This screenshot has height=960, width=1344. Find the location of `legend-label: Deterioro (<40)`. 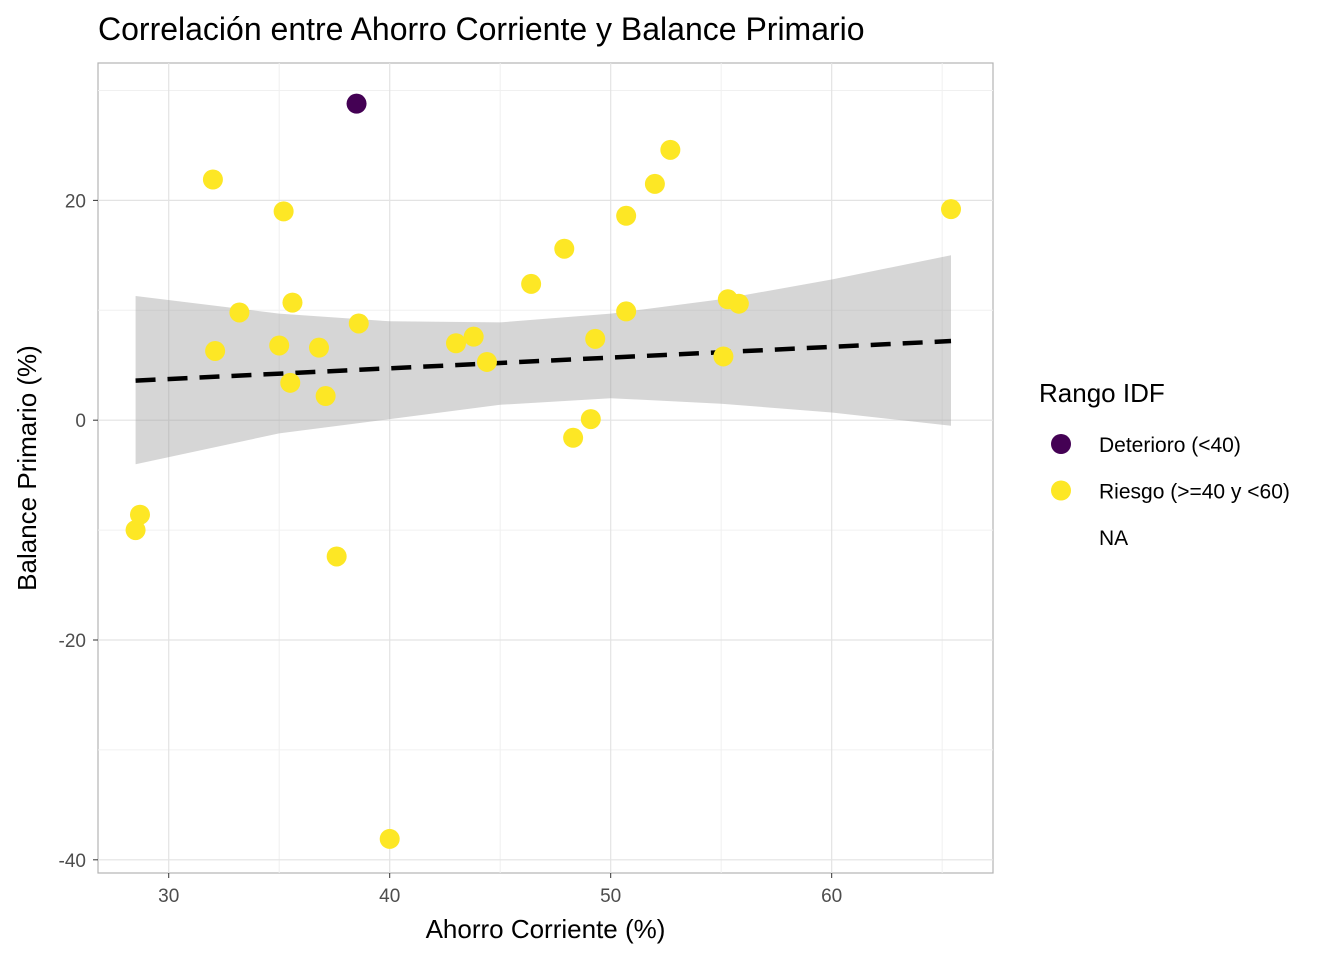

legend-label: Deterioro (<40) is located at coordinates (1170, 445).